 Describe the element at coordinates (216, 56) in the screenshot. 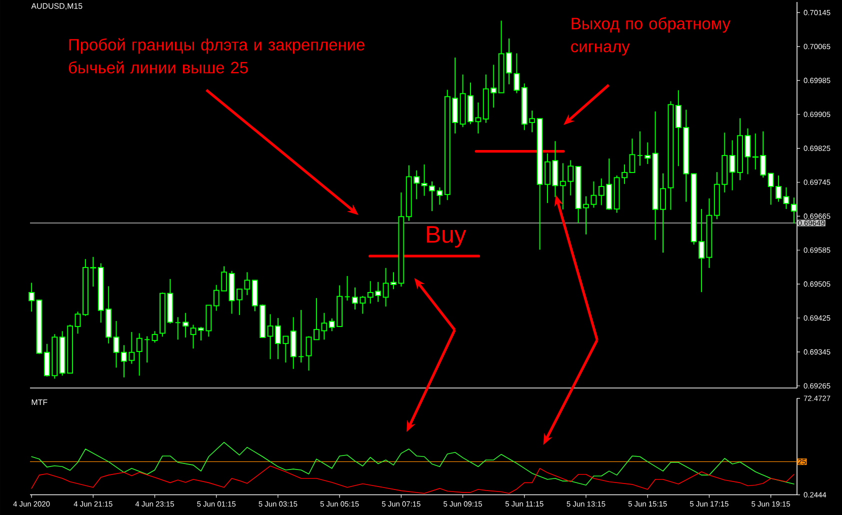

I see `annotation: Пробой границы флэта и закрепление бычьей линии выше 25` at that location.